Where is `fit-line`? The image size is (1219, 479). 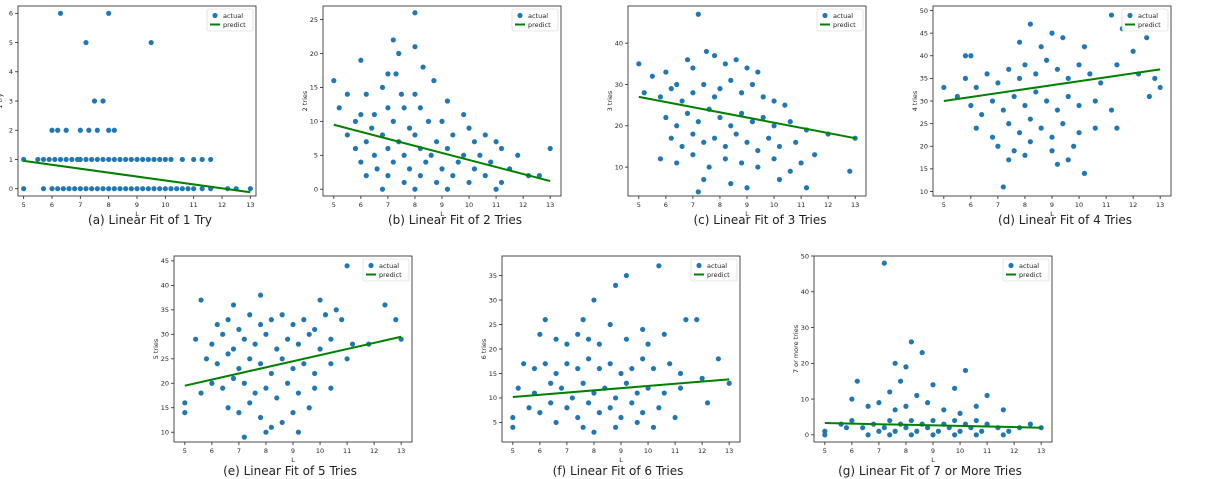 fit-line is located at coordinates (137, 176).